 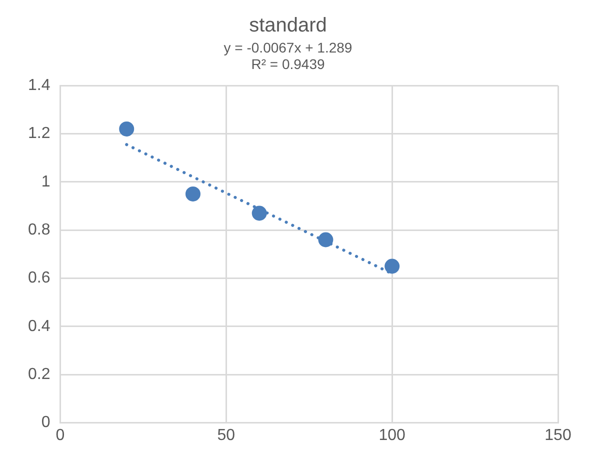 What do you see at coordinates (288, 25) in the screenshot?
I see `chart-title: standard` at bounding box center [288, 25].